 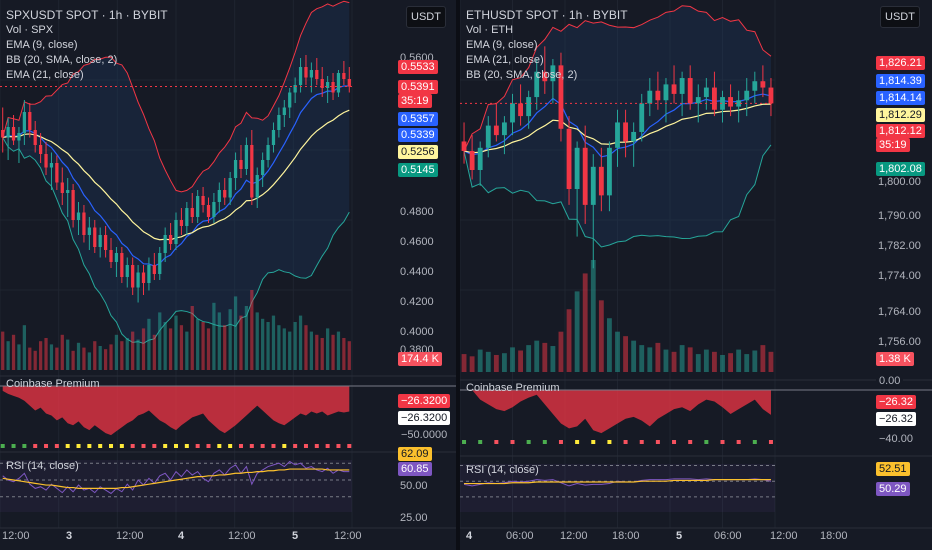 What do you see at coordinates (895, 359) in the screenshot?
I see `volume-tag: 1.38 K` at bounding box center [895, 359].